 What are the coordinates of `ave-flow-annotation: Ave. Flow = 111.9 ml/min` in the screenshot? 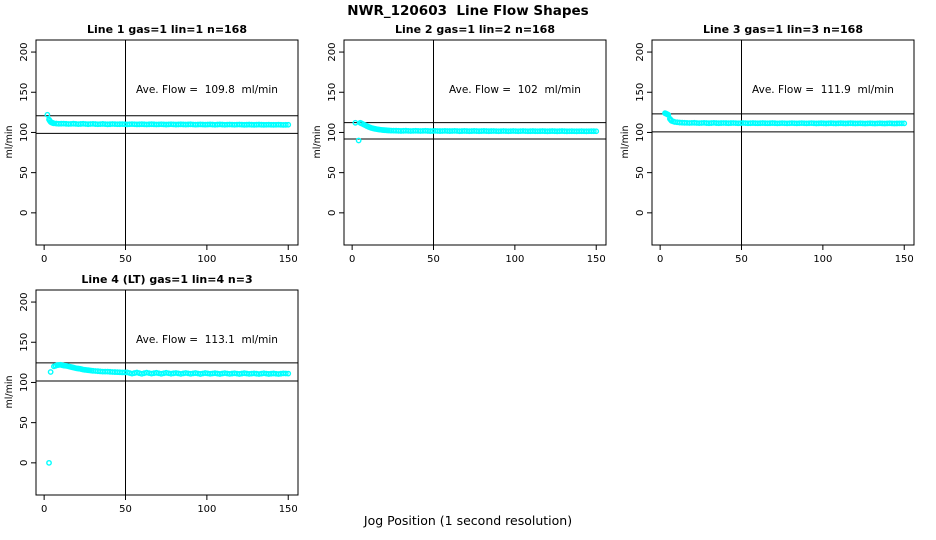 It's located at (823, 90).